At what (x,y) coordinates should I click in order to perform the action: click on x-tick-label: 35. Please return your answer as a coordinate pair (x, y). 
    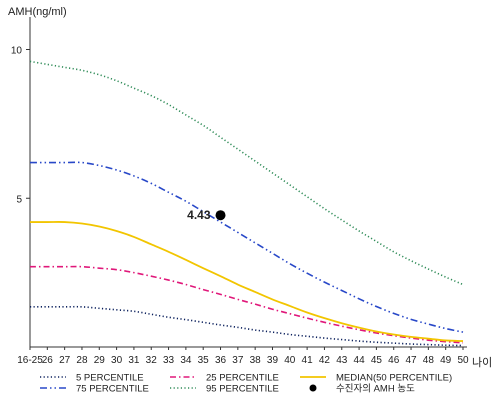
    Looking at the image, I should click on (204, 360).